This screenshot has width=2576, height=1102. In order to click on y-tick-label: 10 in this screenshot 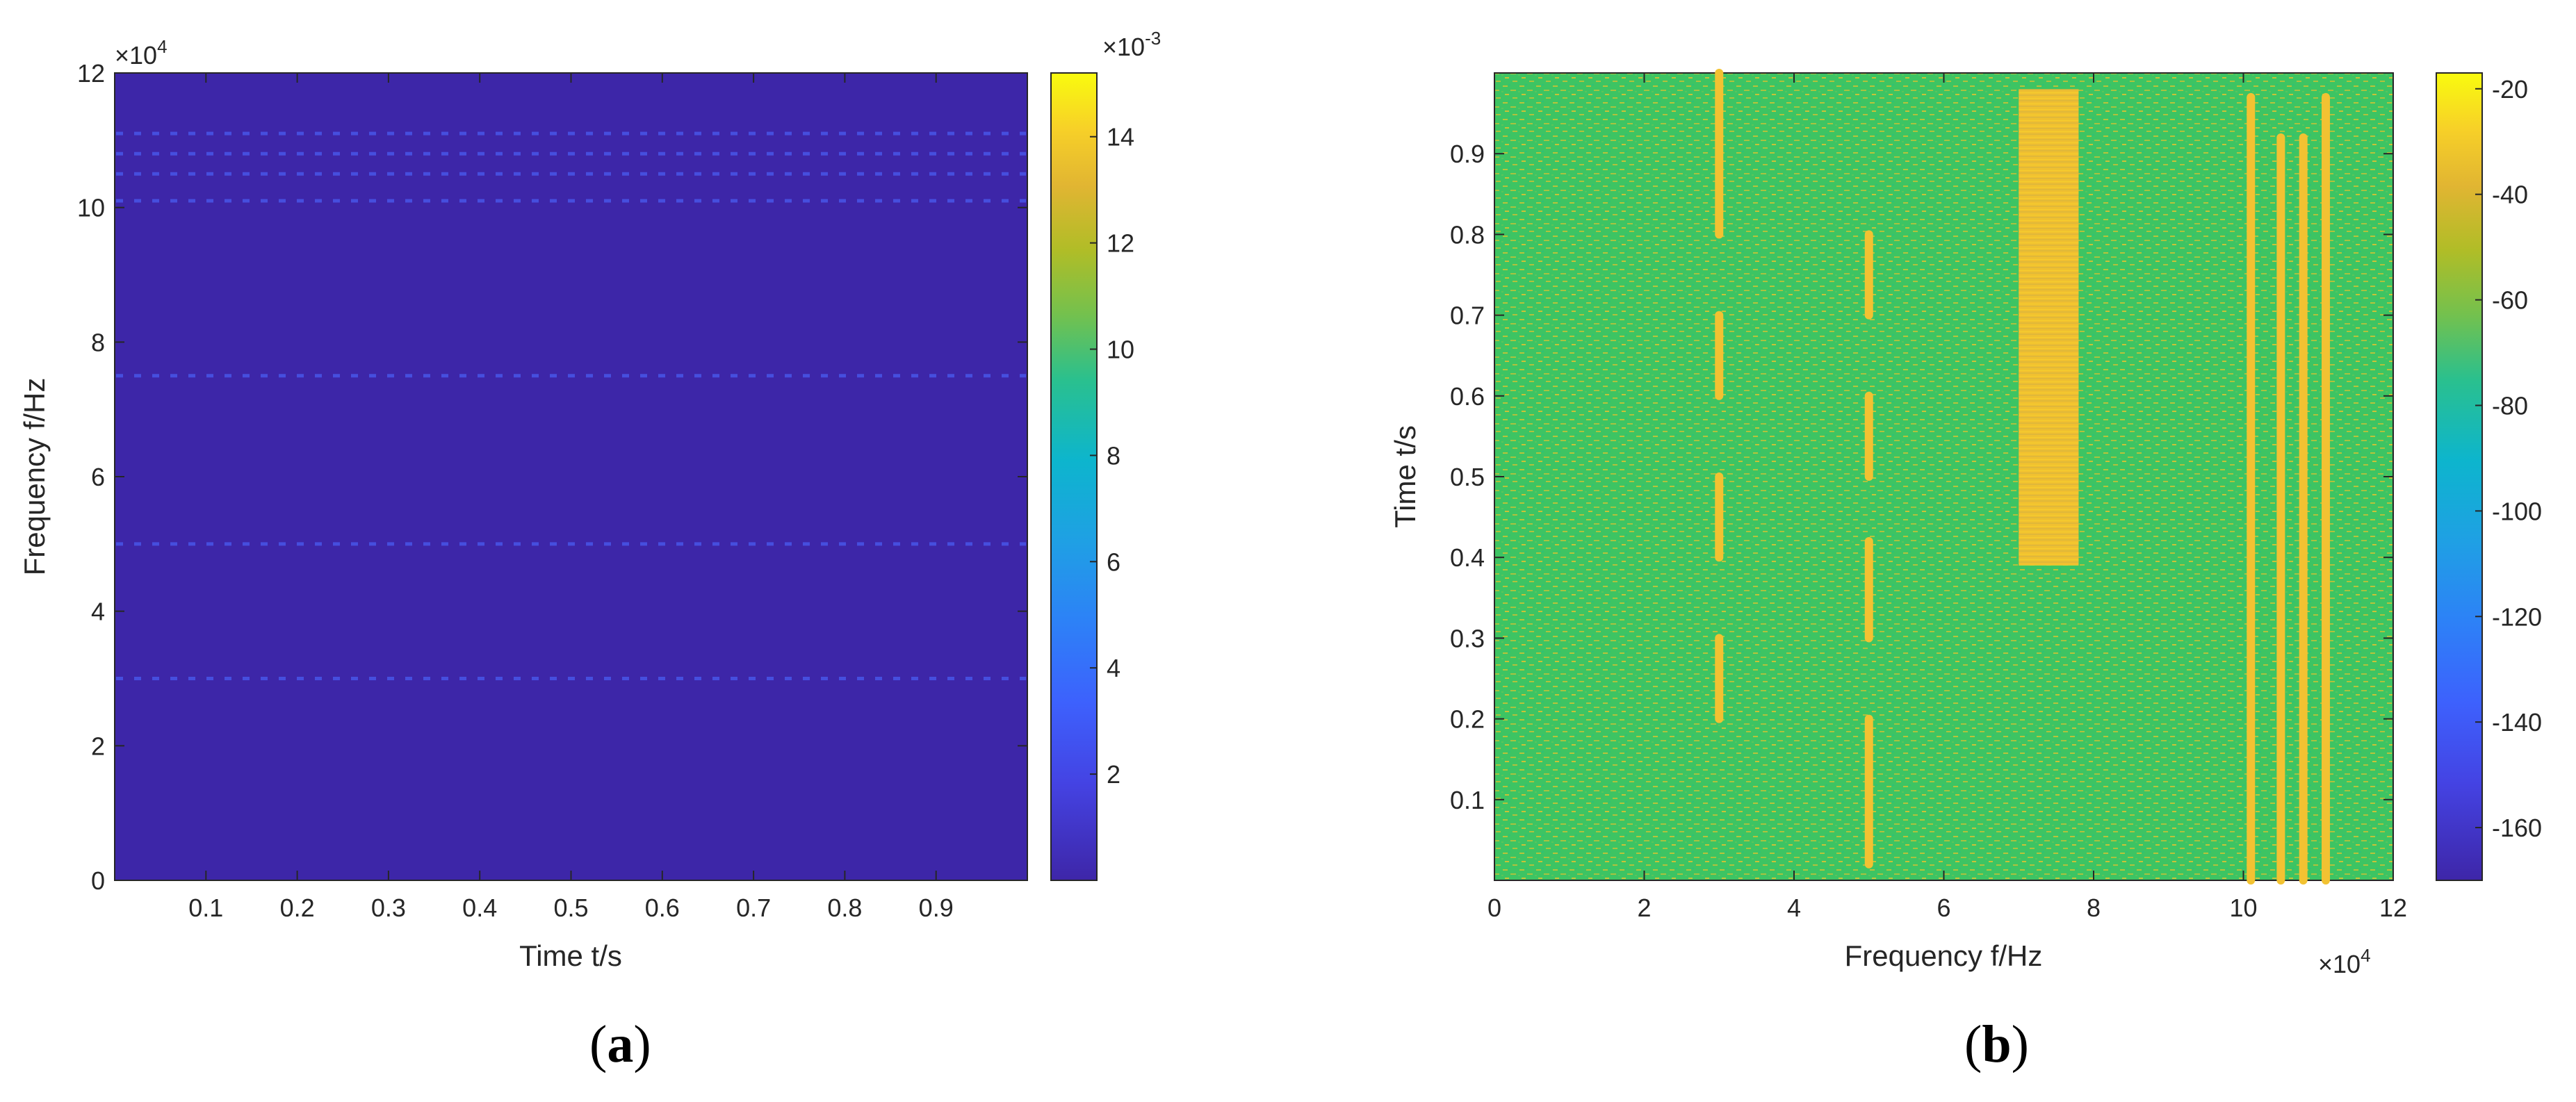, I will do `click(91, 208)`.